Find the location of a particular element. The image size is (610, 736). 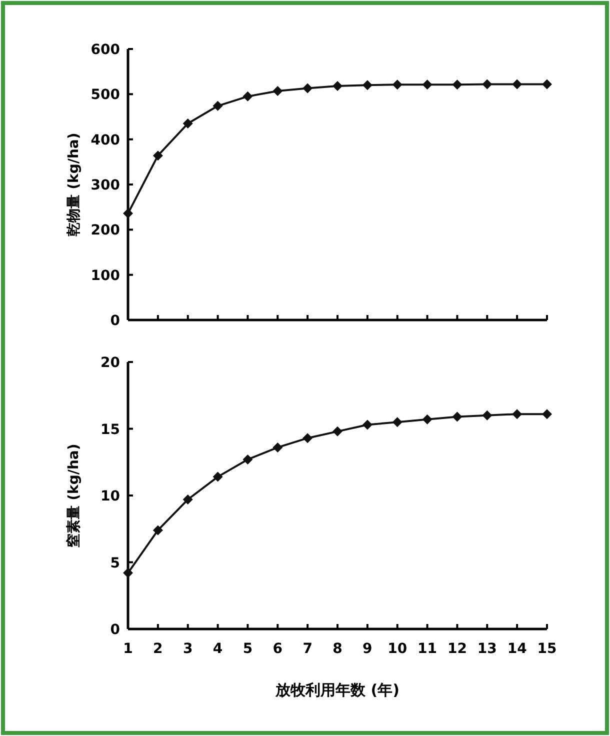

y-tick-label: 500 is located at coordinates (105, 95).